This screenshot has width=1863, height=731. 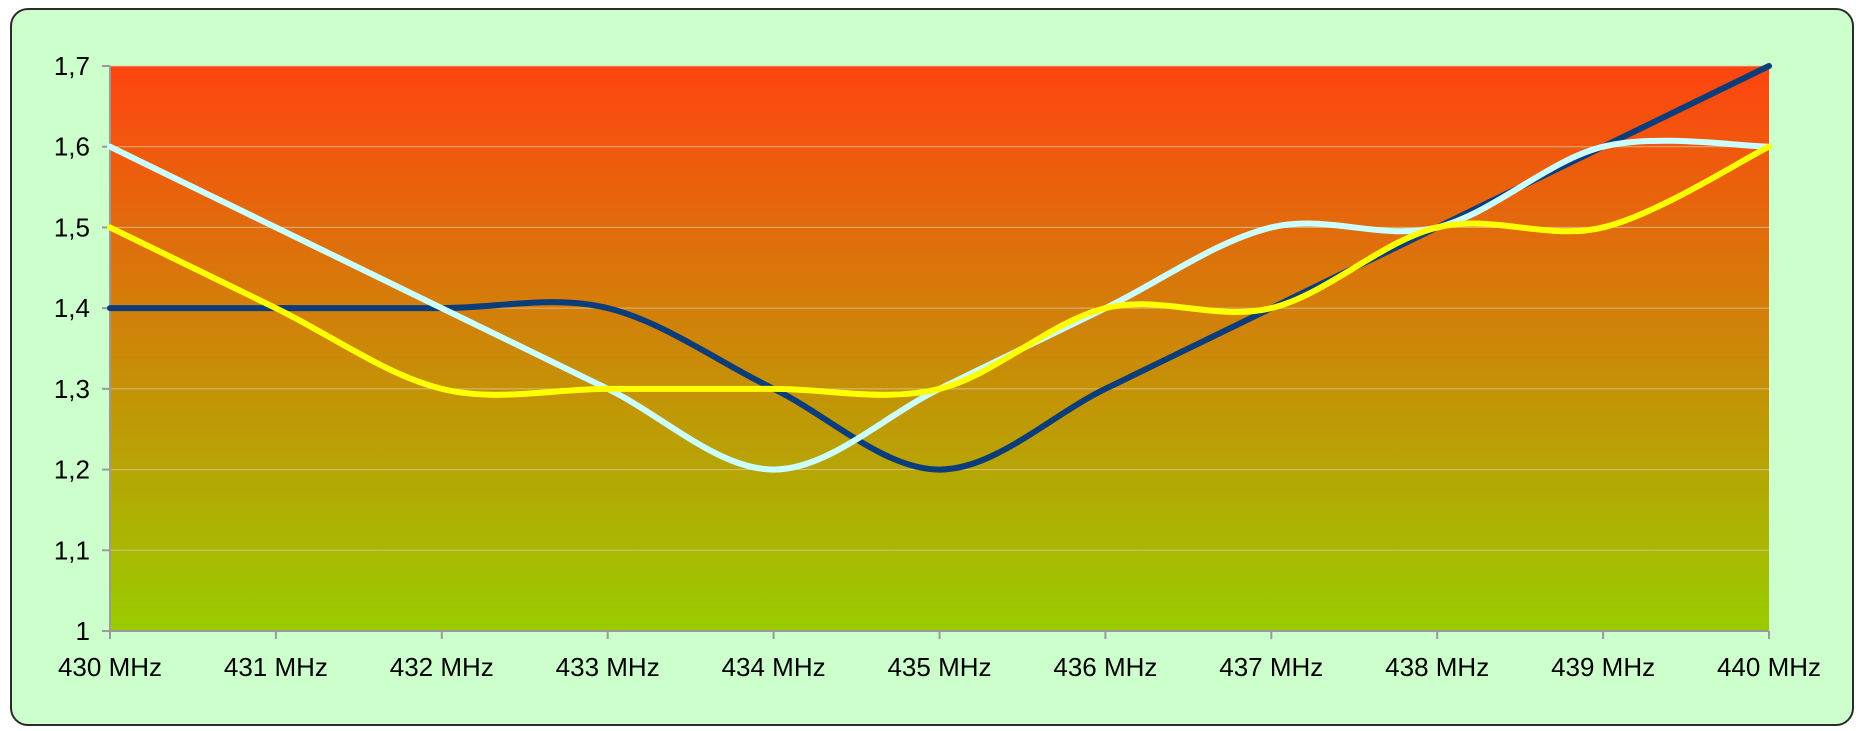 What do you see at coordinates (72, 308) in the screenshot?
I see `y-tick-label: 1,4` at bounding box center [72, 308].